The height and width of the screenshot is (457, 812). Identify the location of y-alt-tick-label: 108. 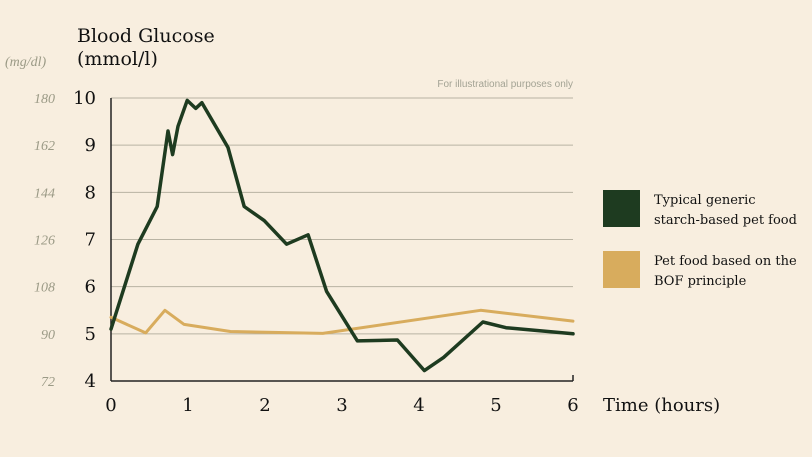
(44, 288).